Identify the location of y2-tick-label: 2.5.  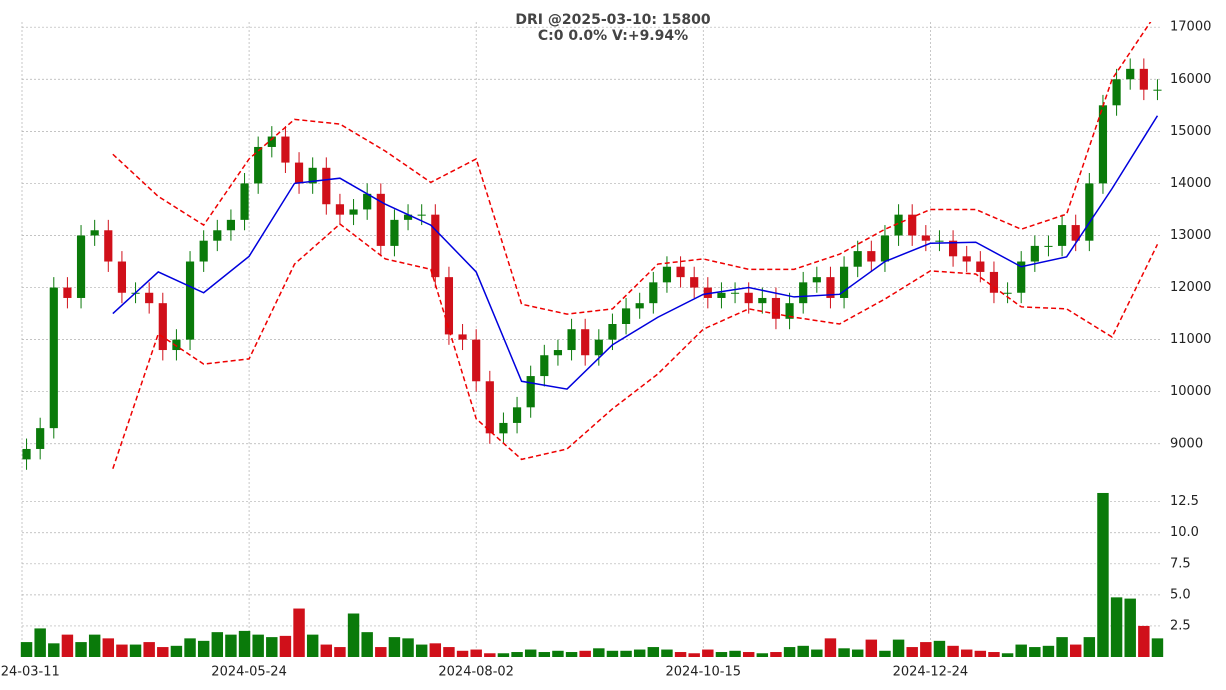
(1180, 625).